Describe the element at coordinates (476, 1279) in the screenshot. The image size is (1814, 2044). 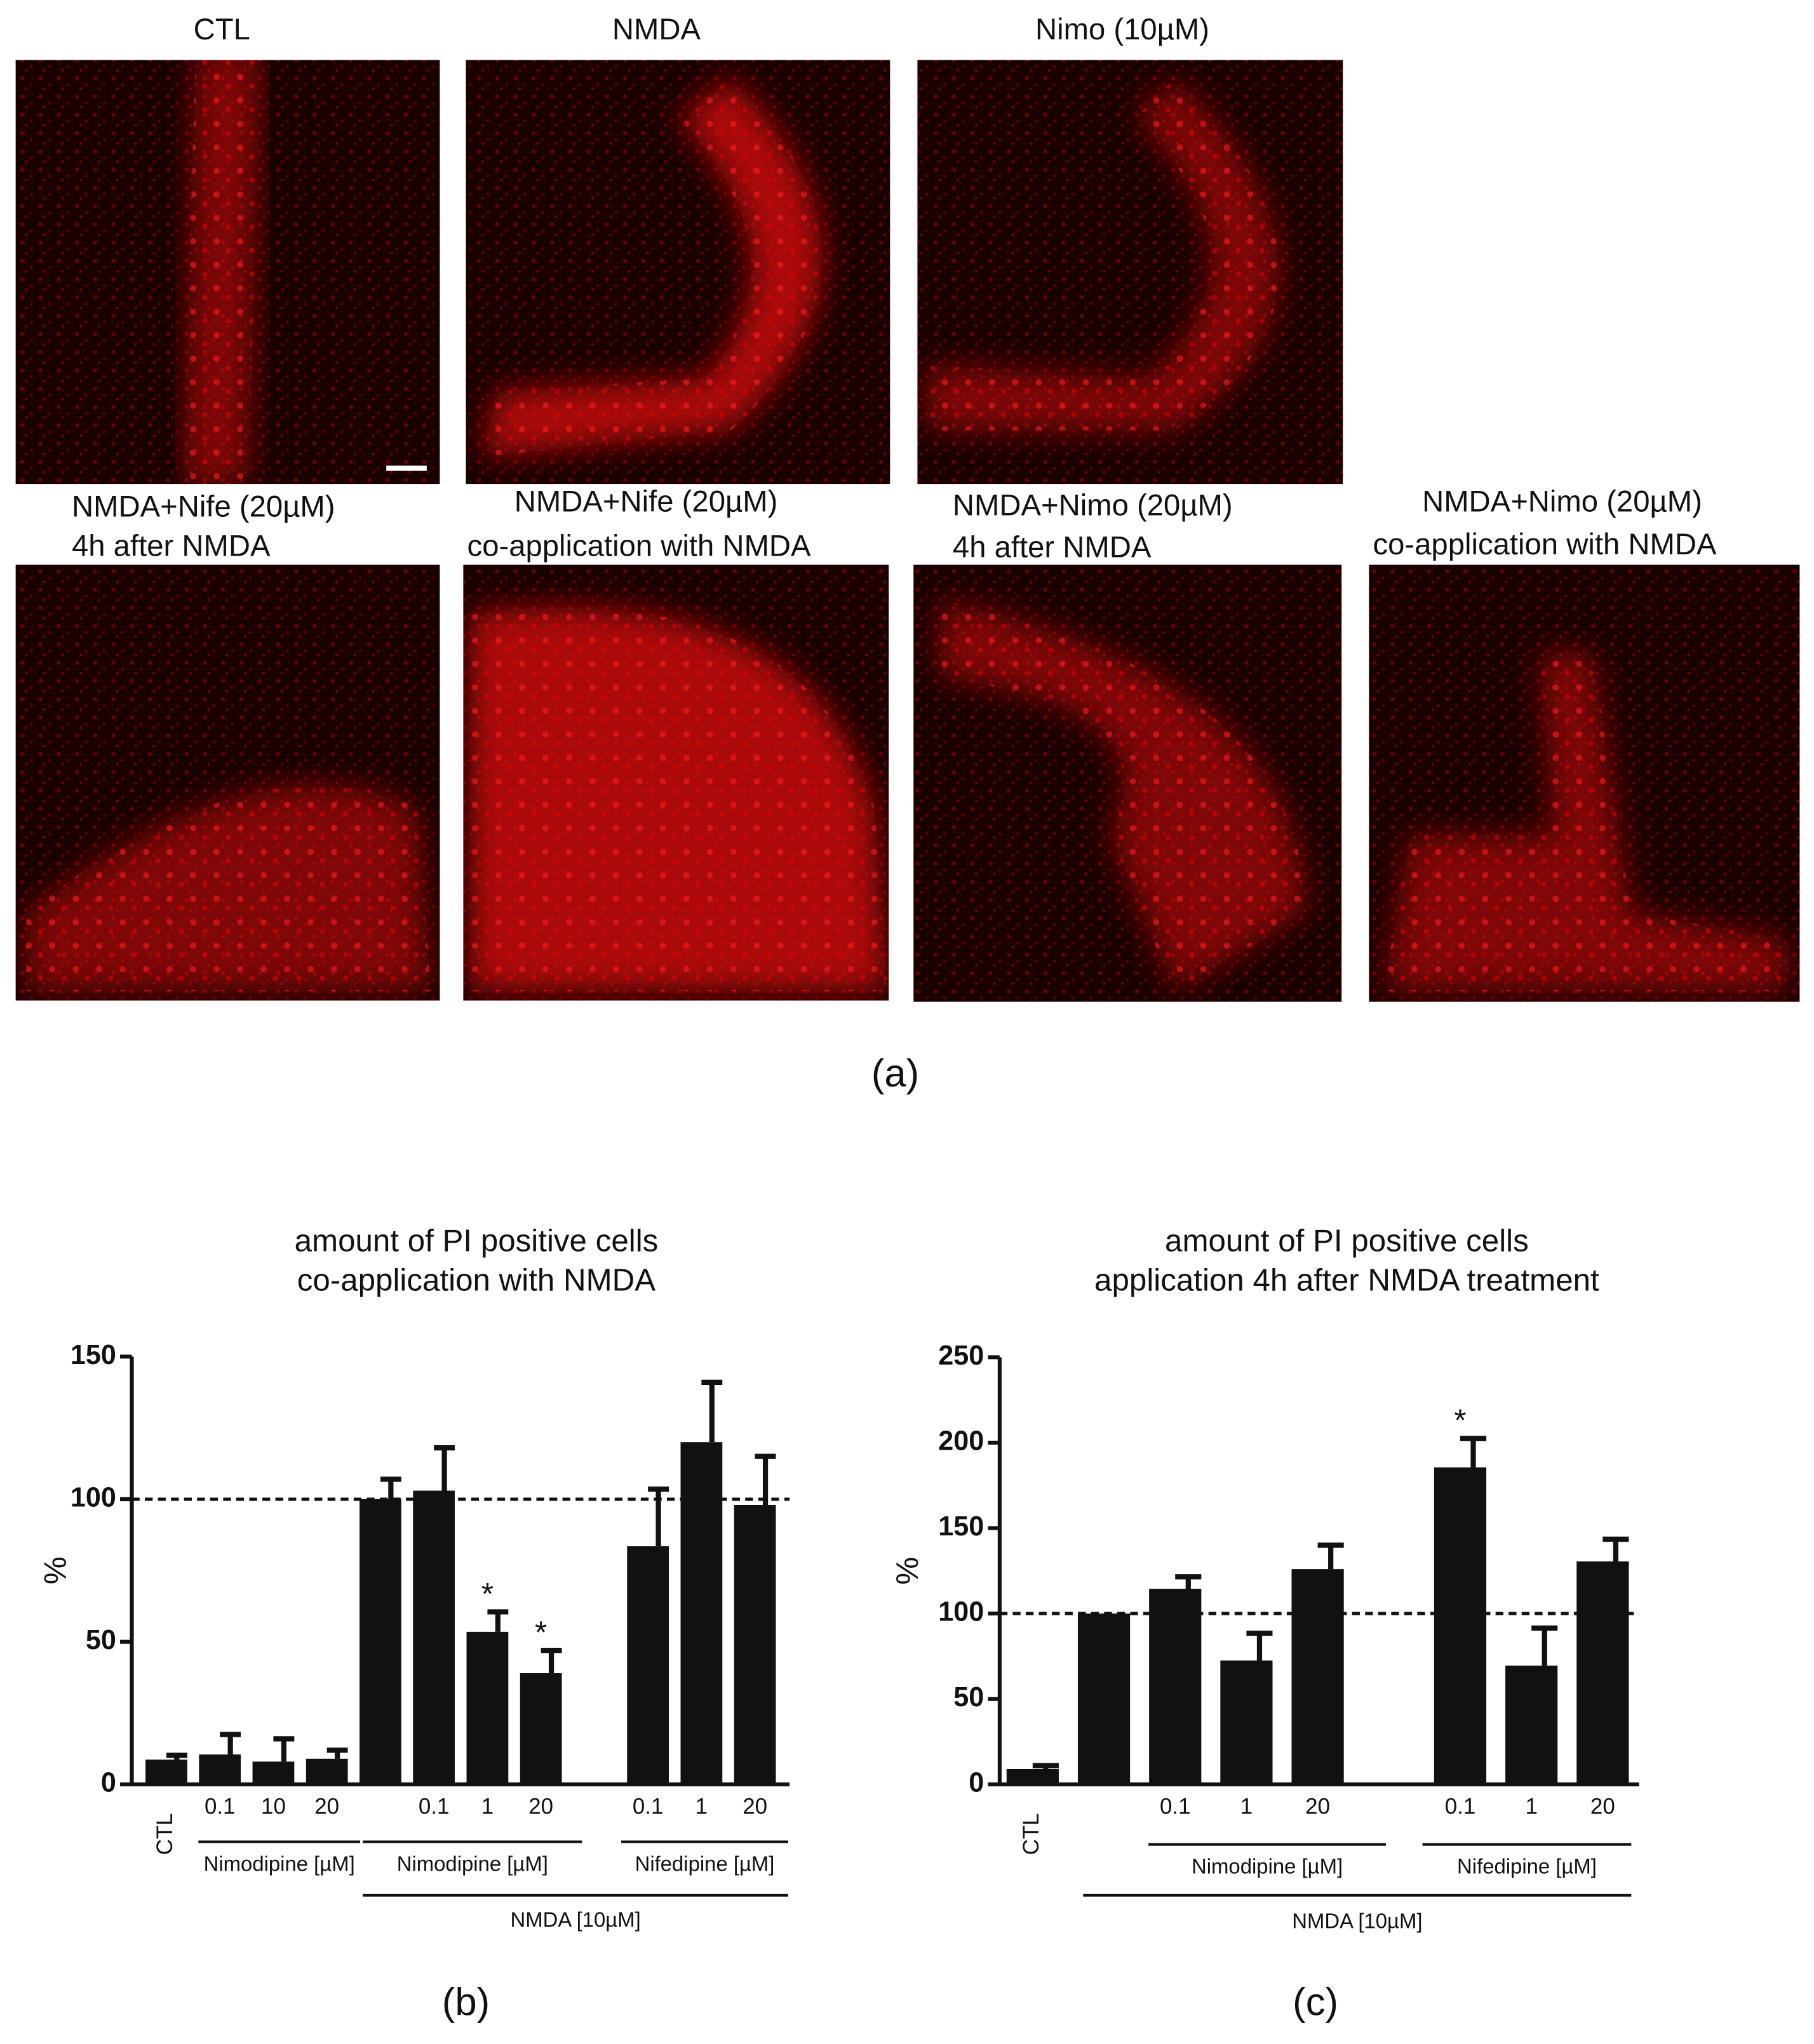
I see `chart-subtitle: co-application with NMDA` at that location.